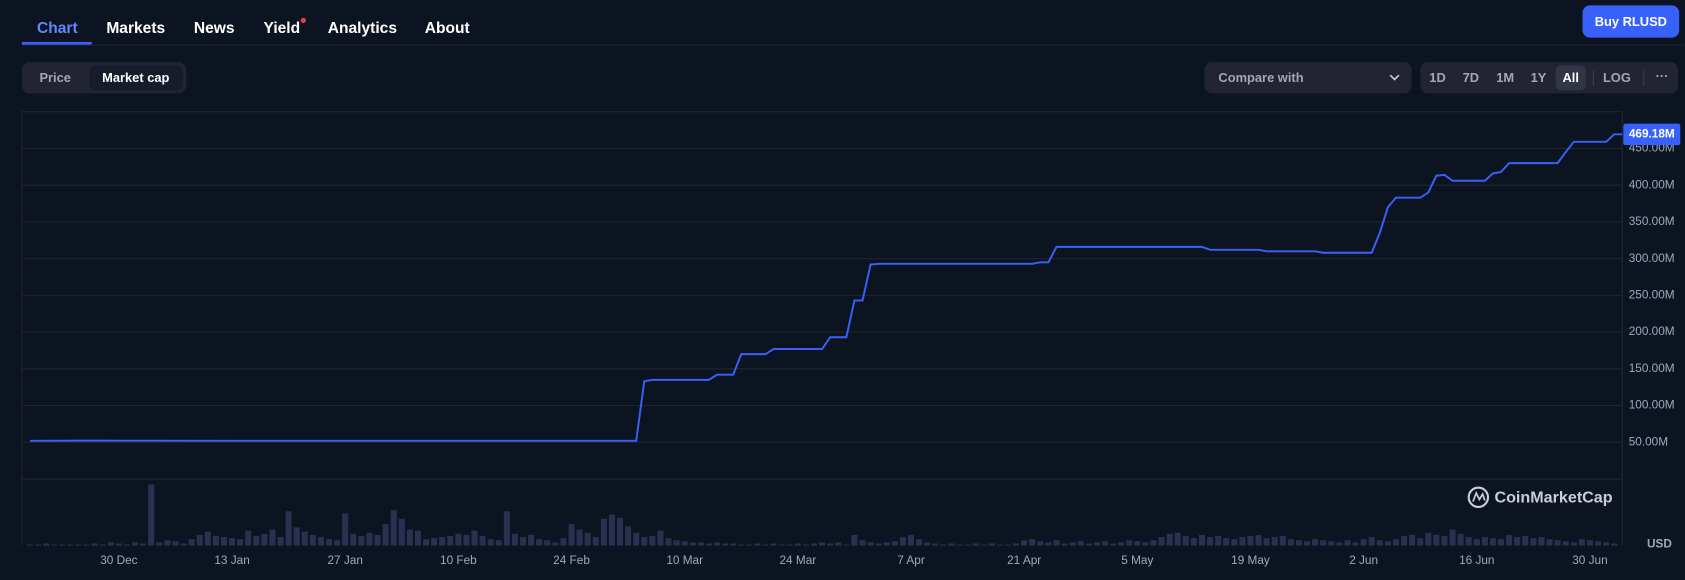 This screenshot has height=580, width=1685. I want to click on x-tick-label: 5 May, so click(1137, 560).